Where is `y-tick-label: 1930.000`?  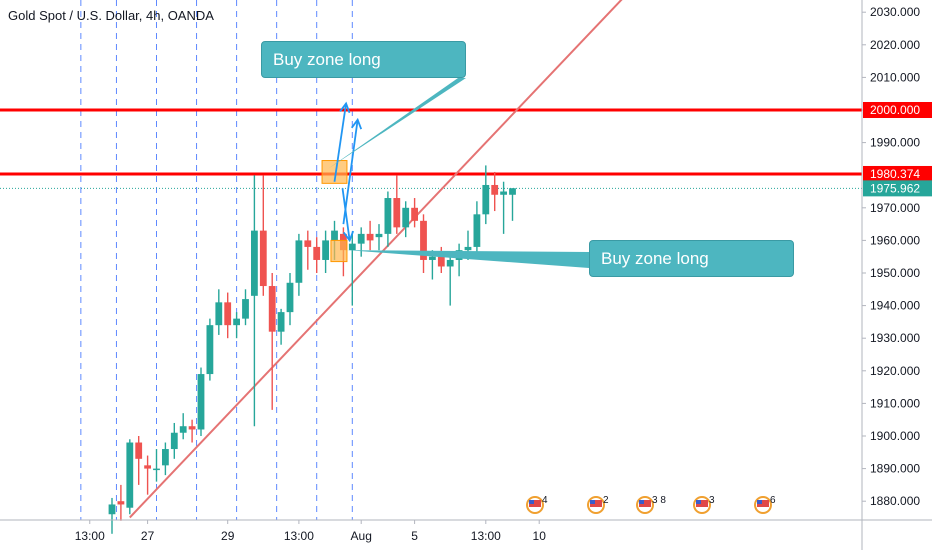
y-tick-label: 1930.000 is located at coordinates (895, 338).